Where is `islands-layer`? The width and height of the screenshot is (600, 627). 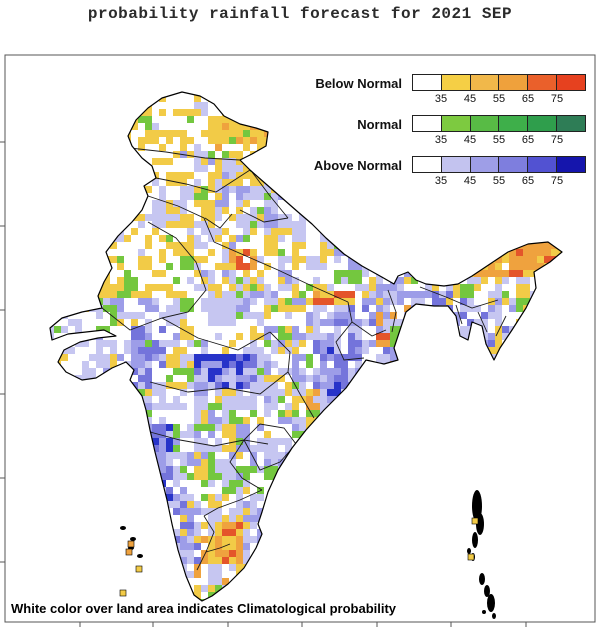 islands-layer is located at coordinates (307, 554).